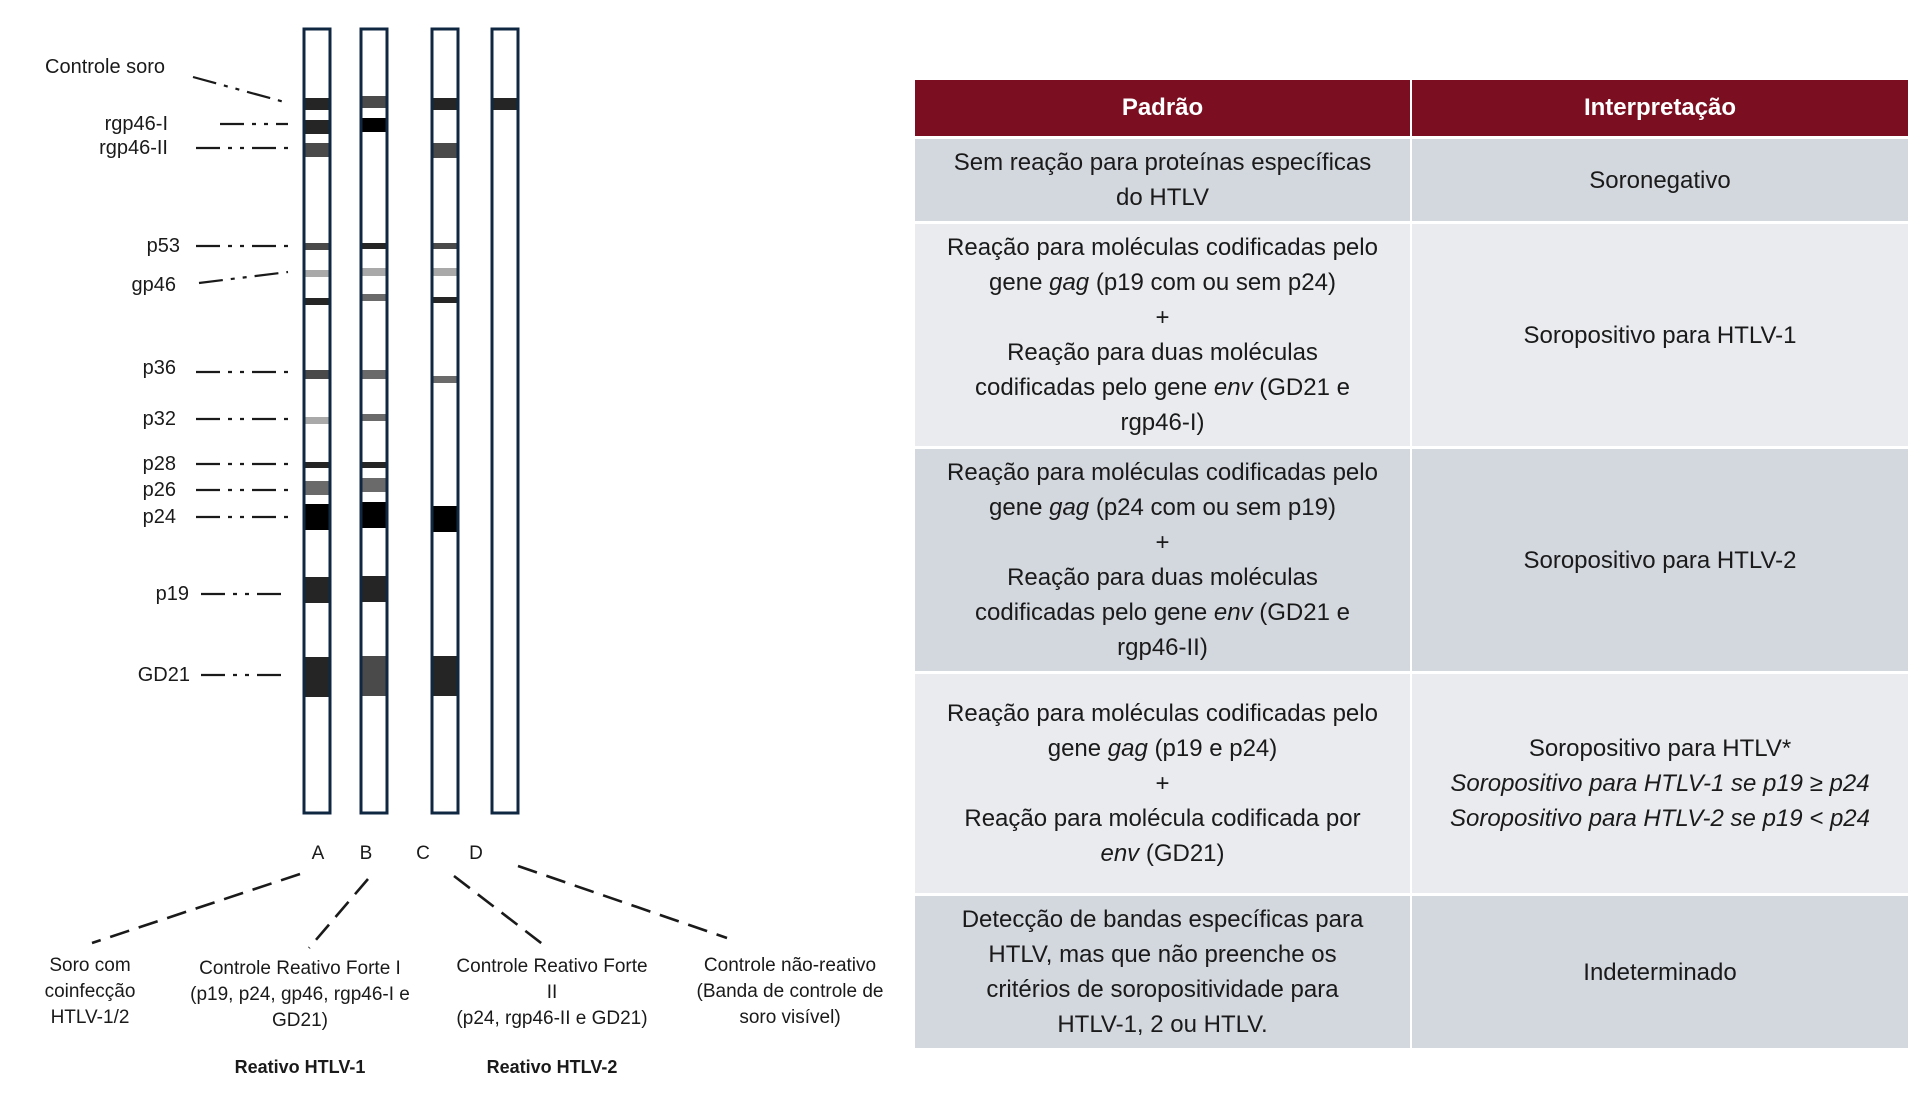 The image size is (1927, 1093). I want to click on caption-line-text: (p24, rgp46-II e GD21), so click(551, 1018).